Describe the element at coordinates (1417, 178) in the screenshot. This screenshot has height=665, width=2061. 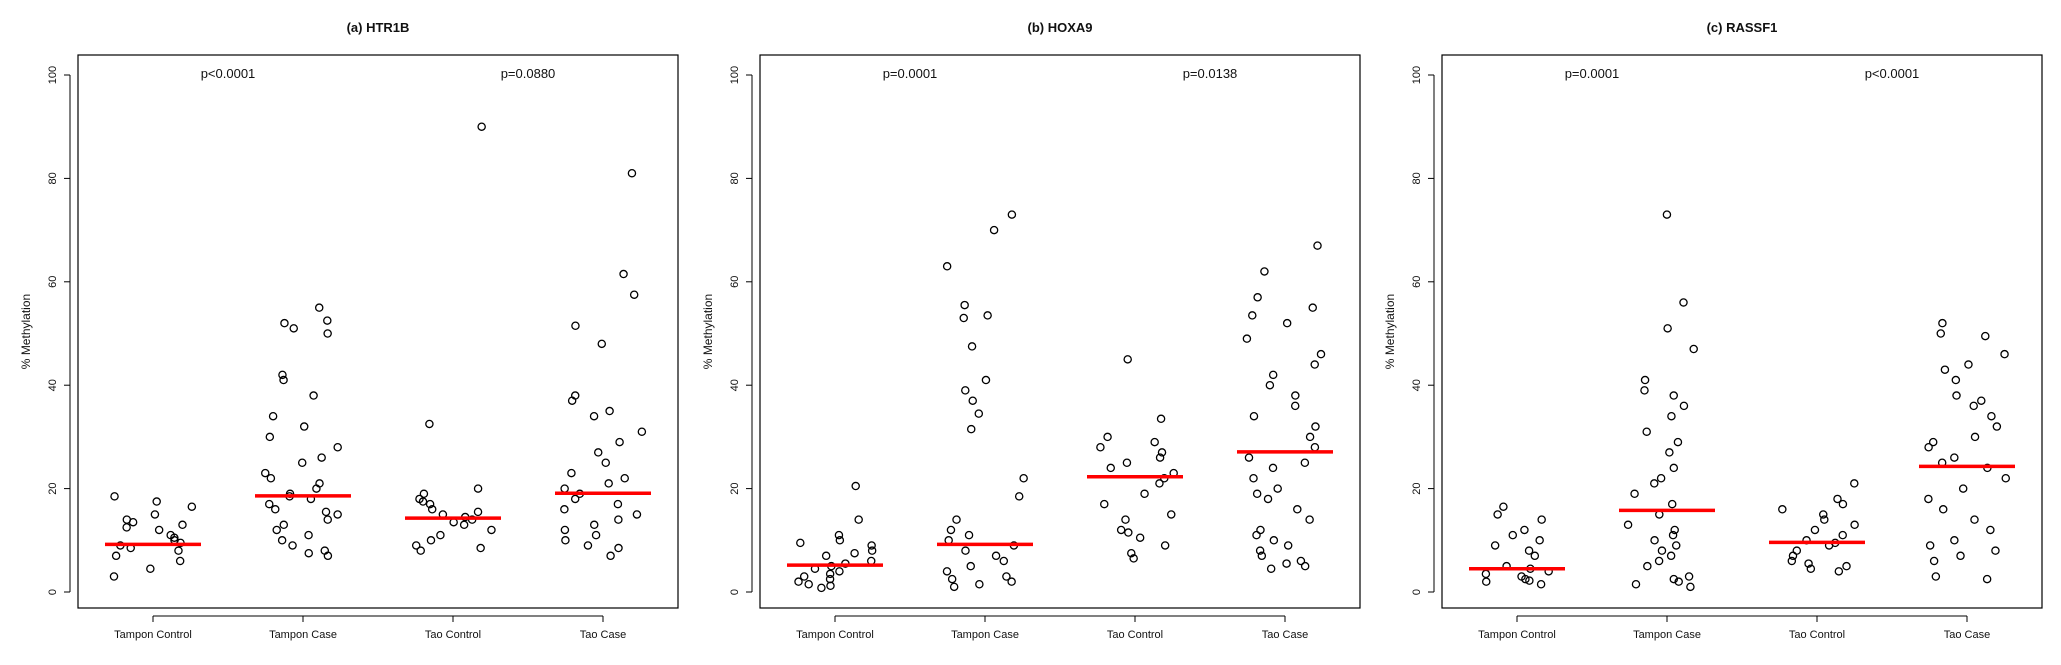
I see `y-tick-label: 80` at that location.